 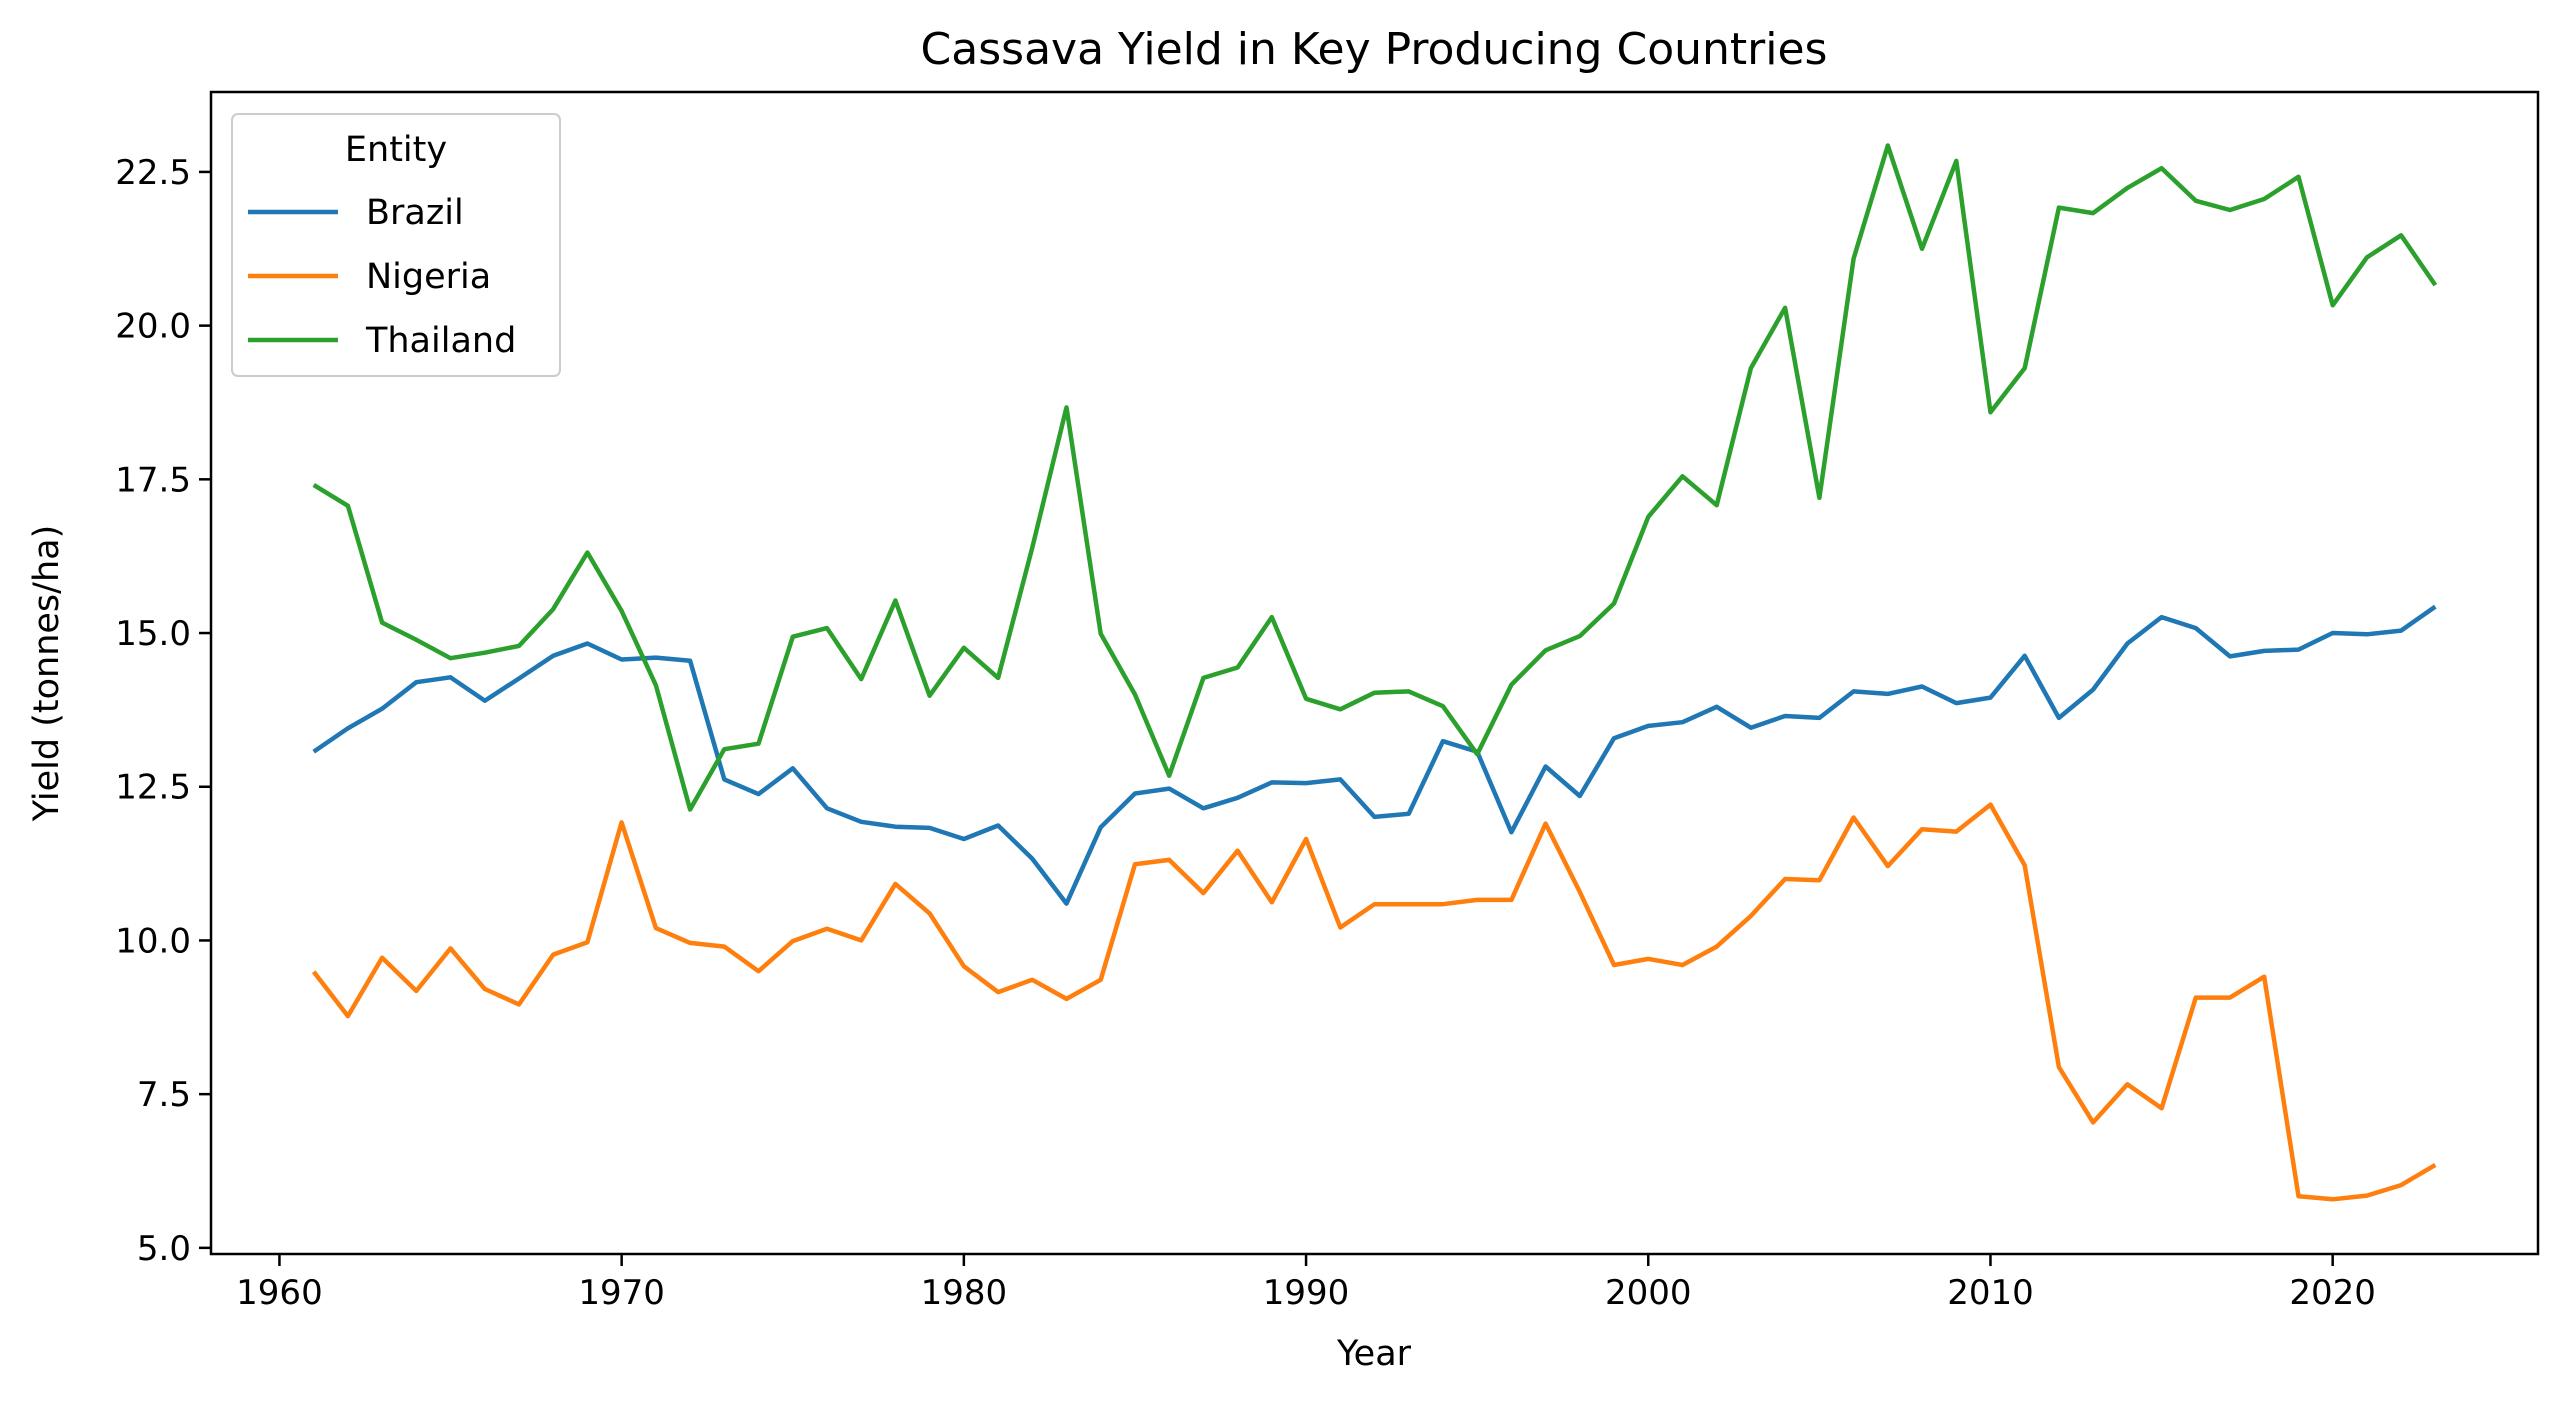 I want to click on x-tick-label: 2020, so click(x=2332, y=1293).